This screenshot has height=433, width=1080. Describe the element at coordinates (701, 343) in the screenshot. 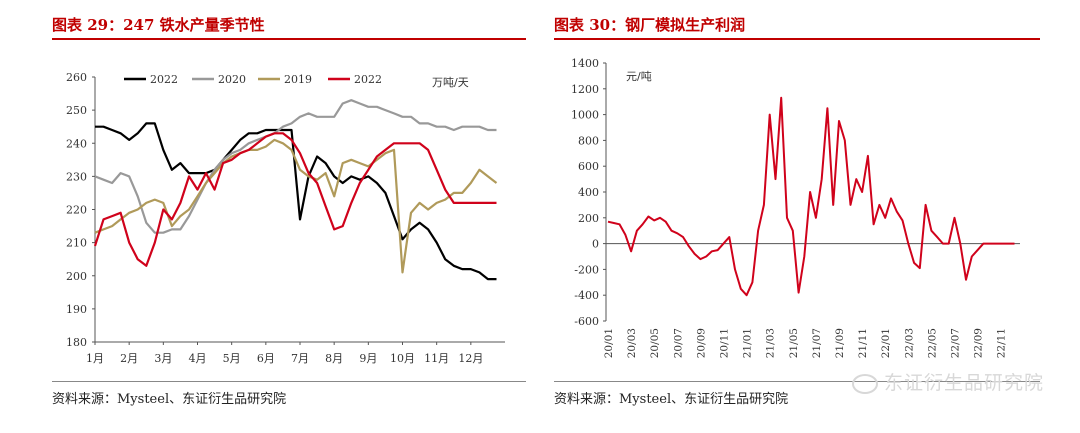

I see `x-tick-label: 20/09` at that location.